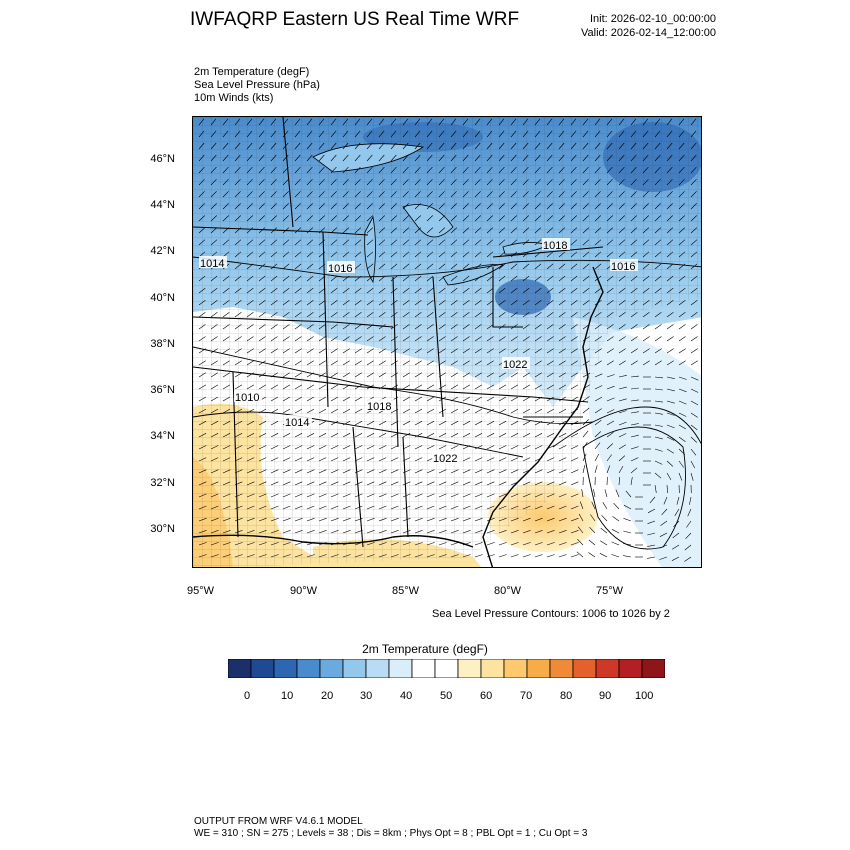  What do you see at coordinates (446, 696) in the screenshot?
I see `colorbar-tick: 50` at bounding box center [446, 696].